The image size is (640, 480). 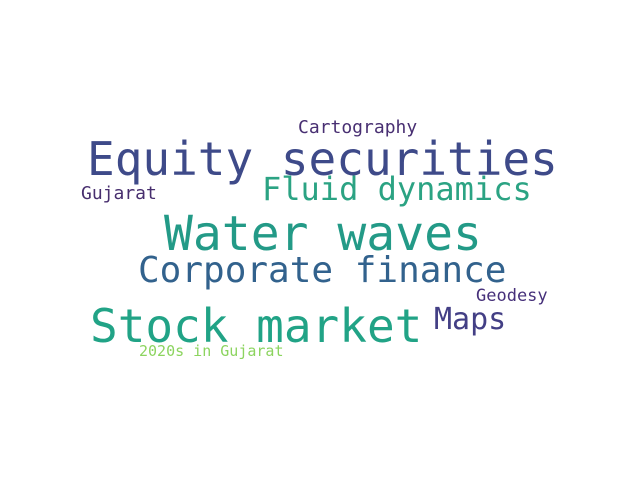 What do you see at coordinates (322, 159) in the screenshot?
I see `word-equity-securities: Equity securities` at bounding box center [322, 159].